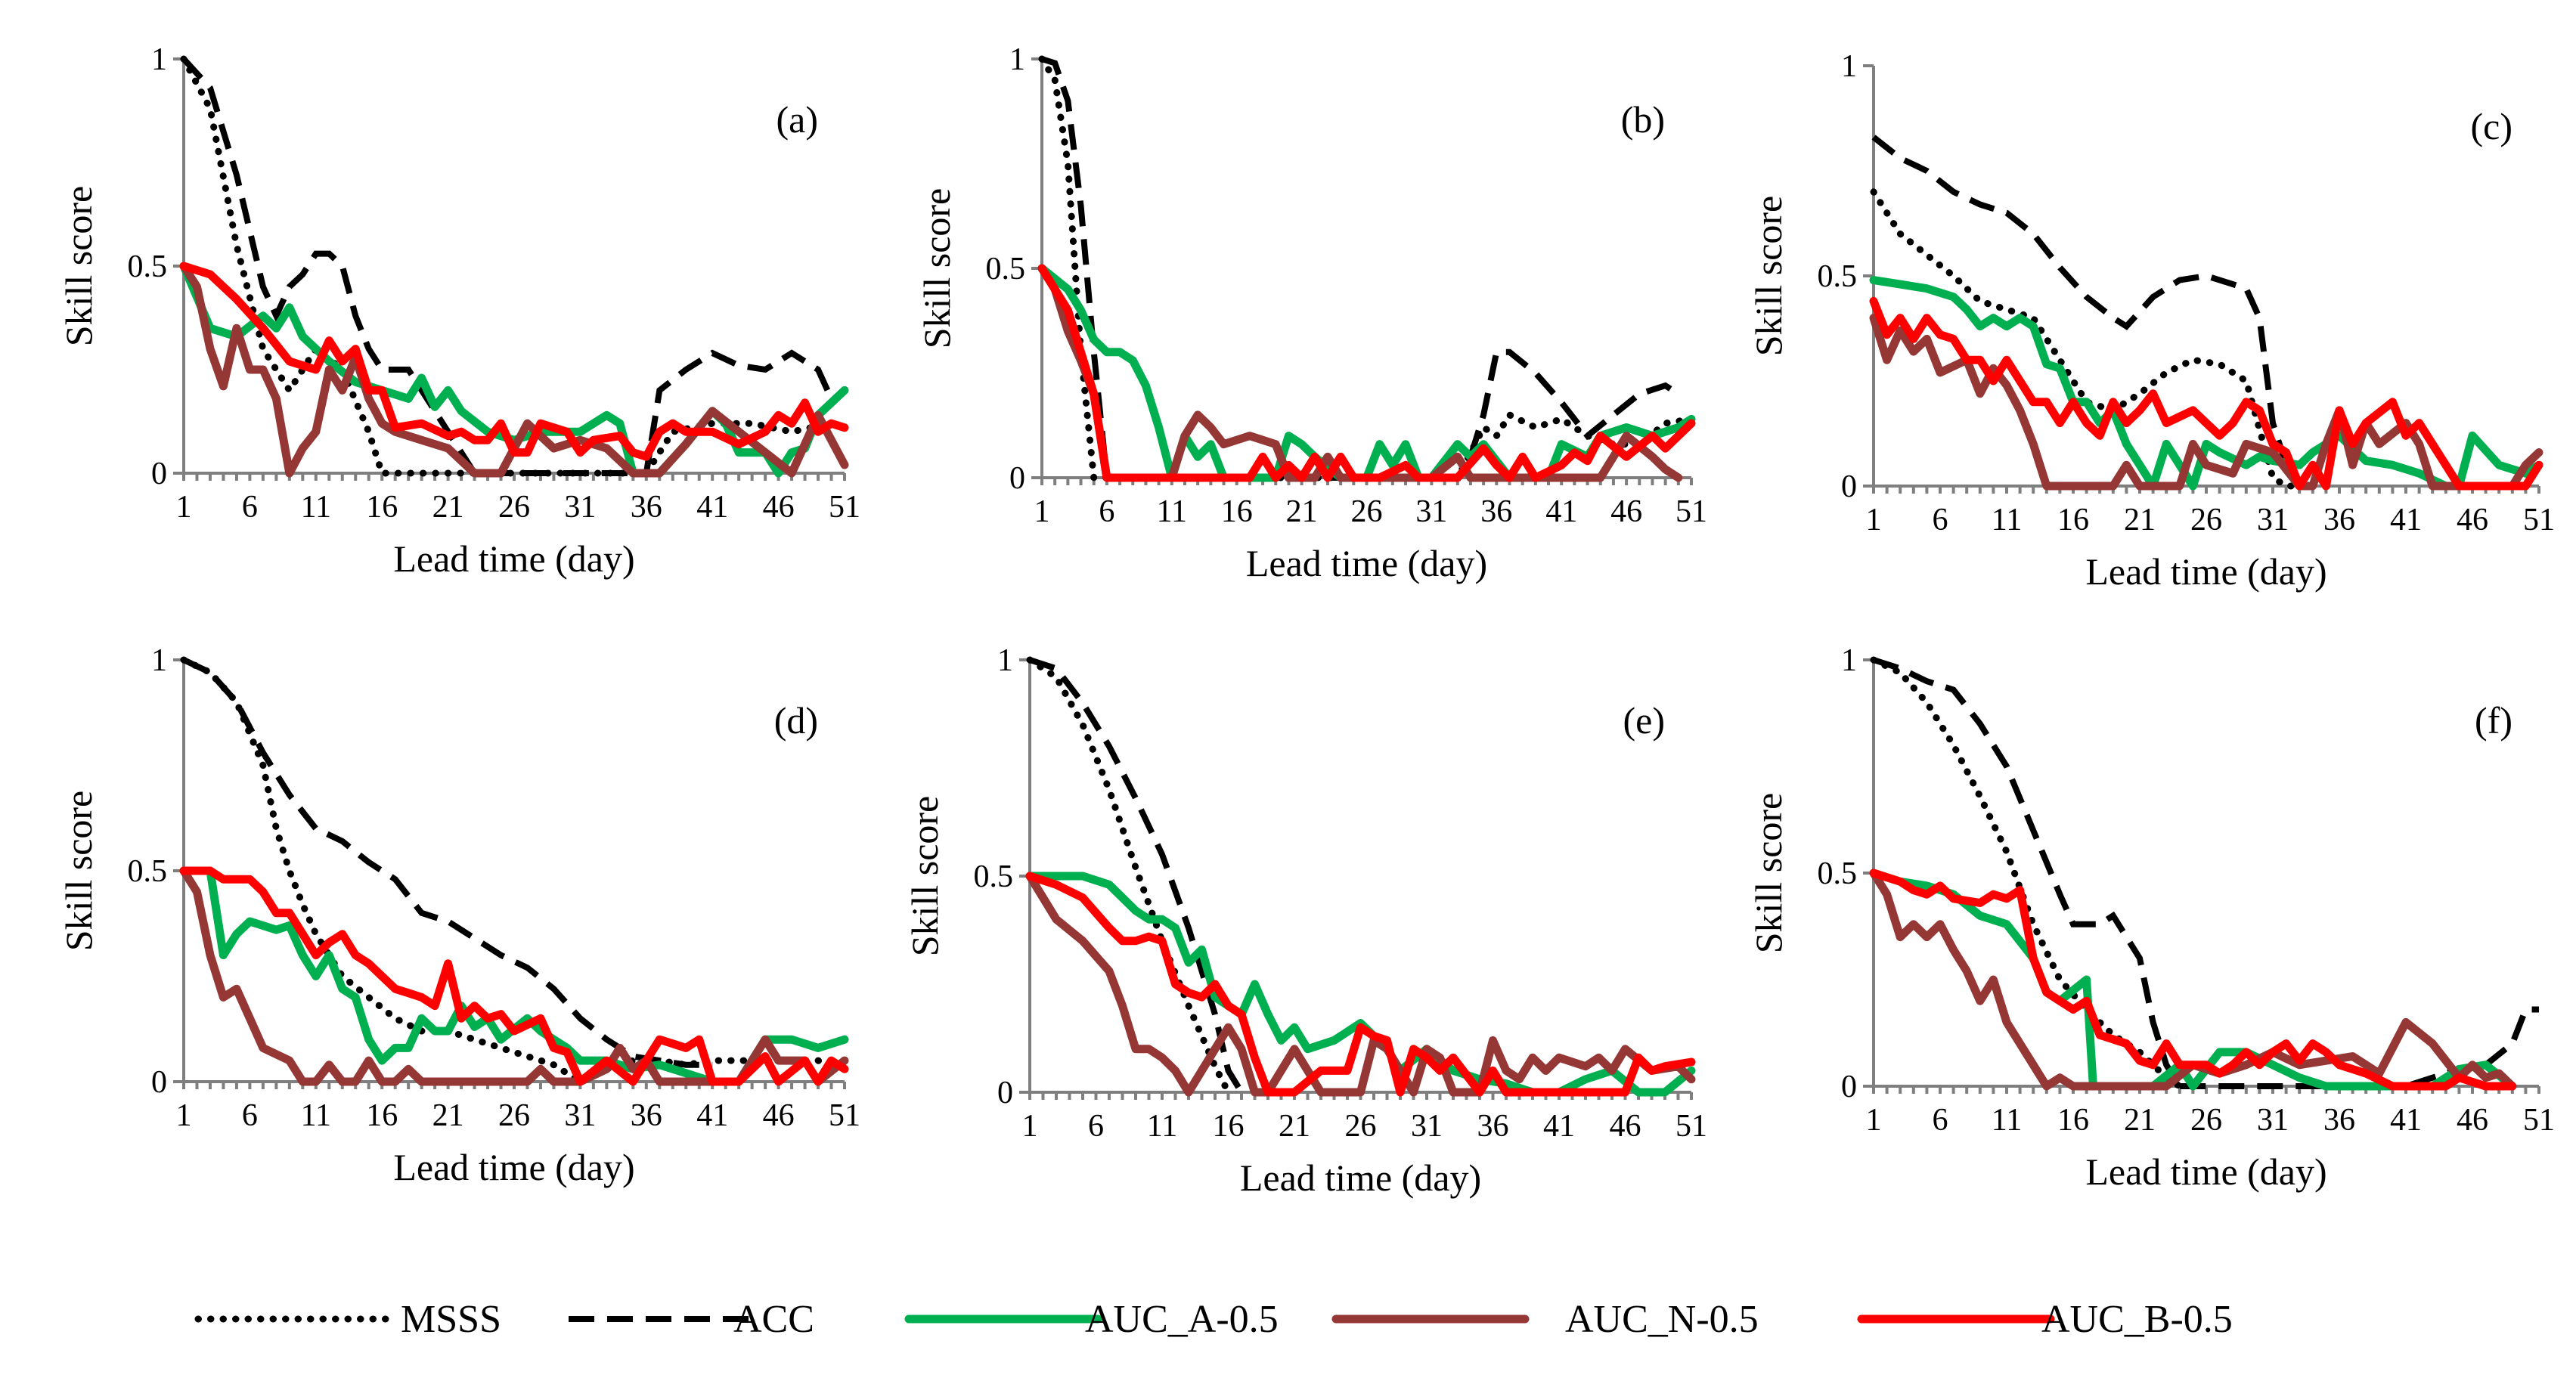 This screenshot has width=2576, height=1381. I want to click on legend-label: AUC_N-0.5, so click(1662, 1319).